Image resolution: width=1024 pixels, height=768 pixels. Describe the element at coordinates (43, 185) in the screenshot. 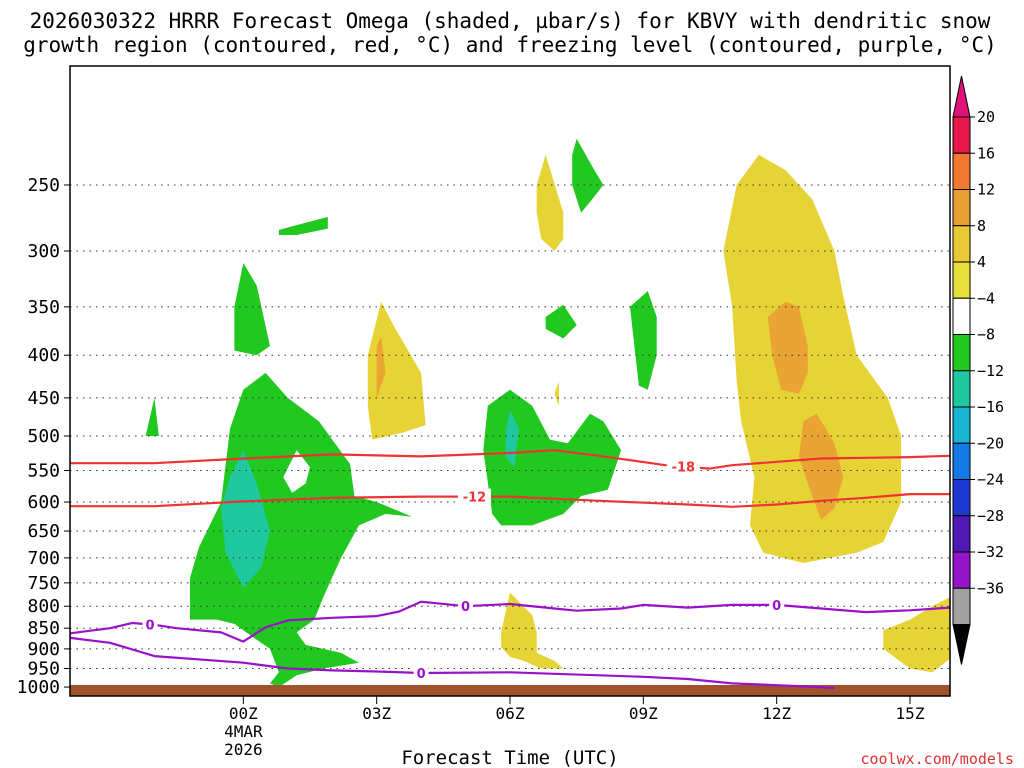

I see `y-tick-label-250: 250` at that location.